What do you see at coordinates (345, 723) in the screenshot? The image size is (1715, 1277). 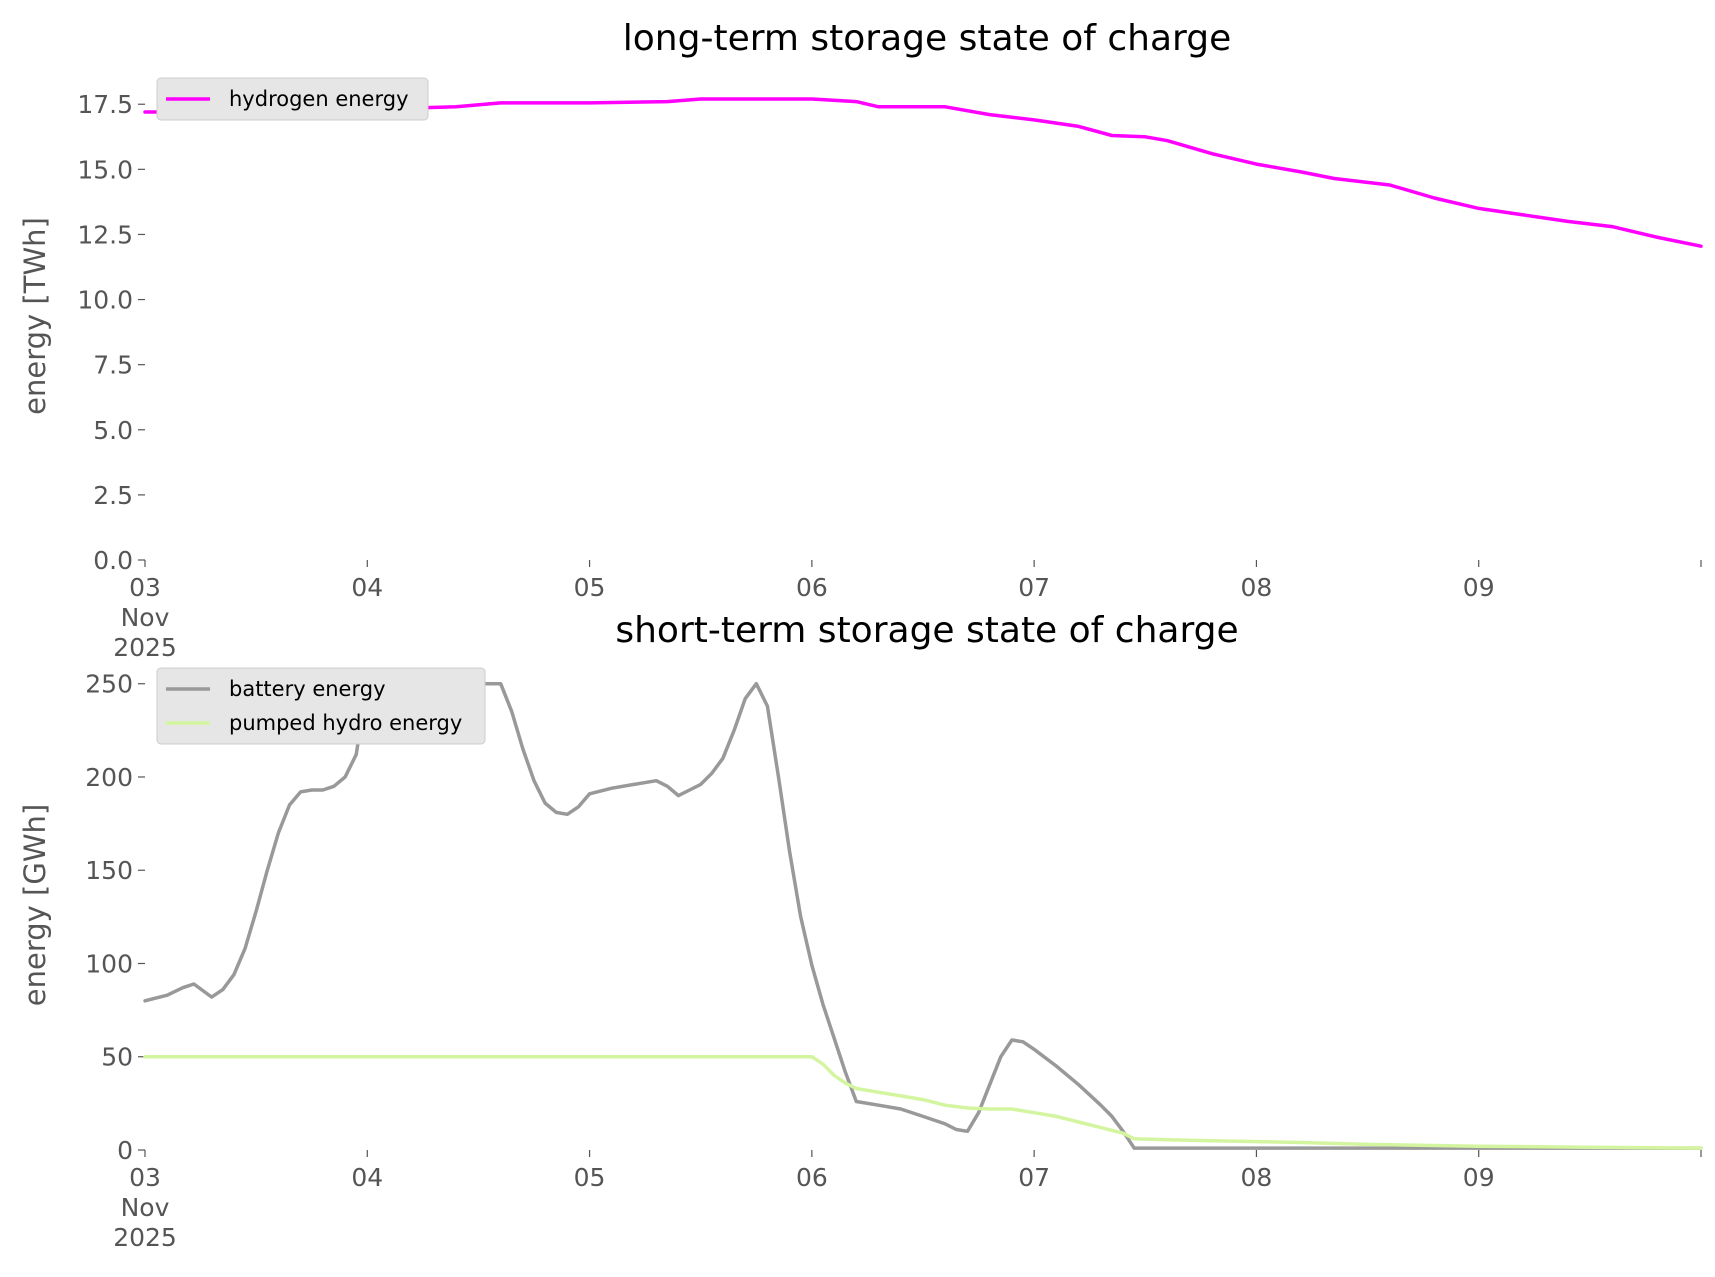 I see `legend-label-pumped-hydro: pumped hydro energy` at bounding box center [345, 723].